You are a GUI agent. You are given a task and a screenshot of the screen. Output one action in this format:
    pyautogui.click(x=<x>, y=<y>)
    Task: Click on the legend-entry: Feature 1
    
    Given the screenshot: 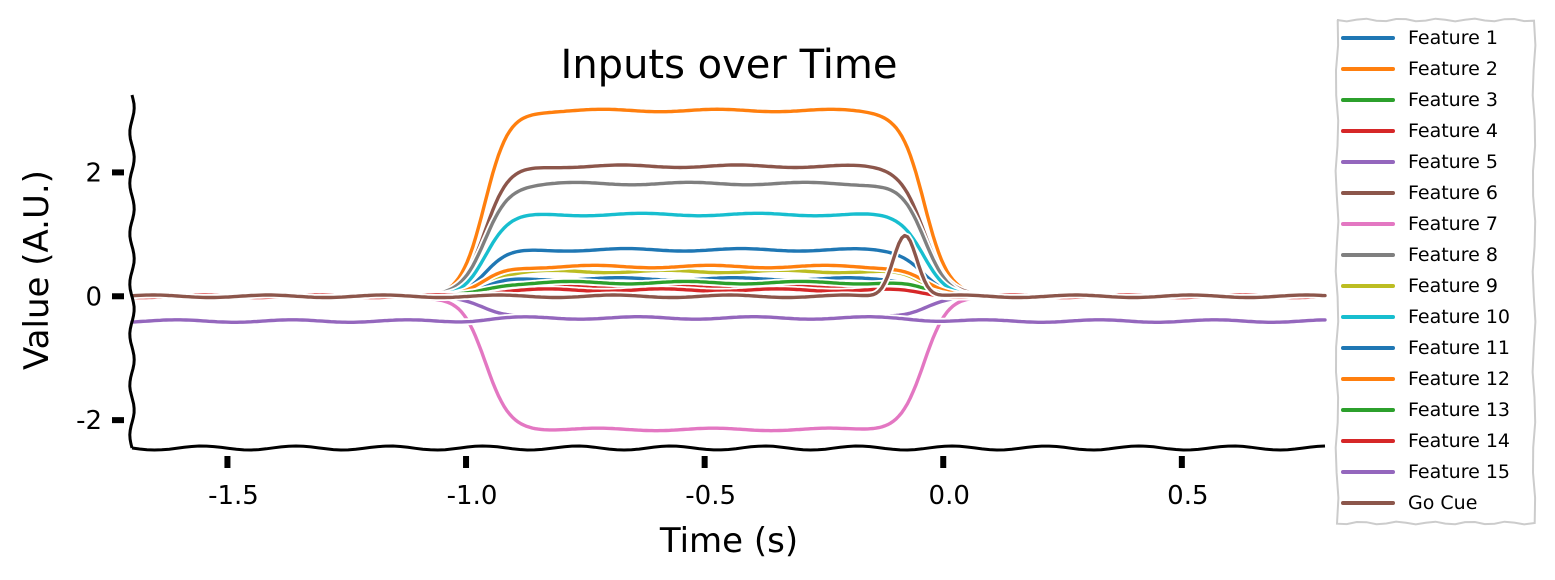 What is the action you would take?
    pyautogui.click(x=1453, y=38)
    